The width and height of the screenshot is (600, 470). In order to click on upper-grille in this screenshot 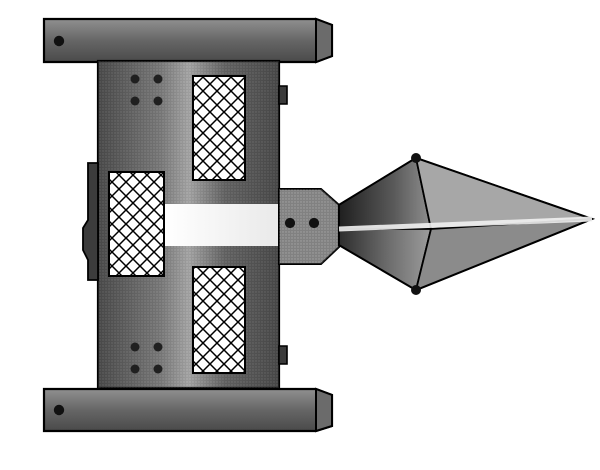, I will do `click(219, 128)`.